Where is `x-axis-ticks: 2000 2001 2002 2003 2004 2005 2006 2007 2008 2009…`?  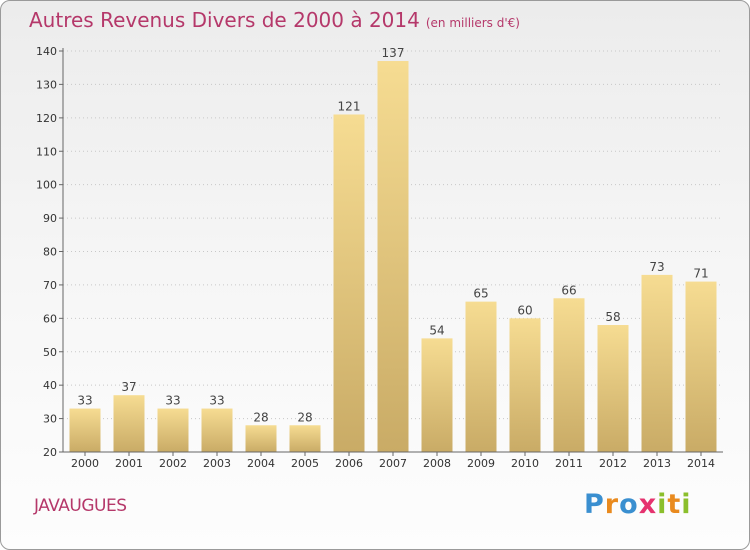
x-axis-ticks: 2000 2001 2002 2003 2004 2005 2006 2007 2008 2009… is located at coordinates (393, 461).